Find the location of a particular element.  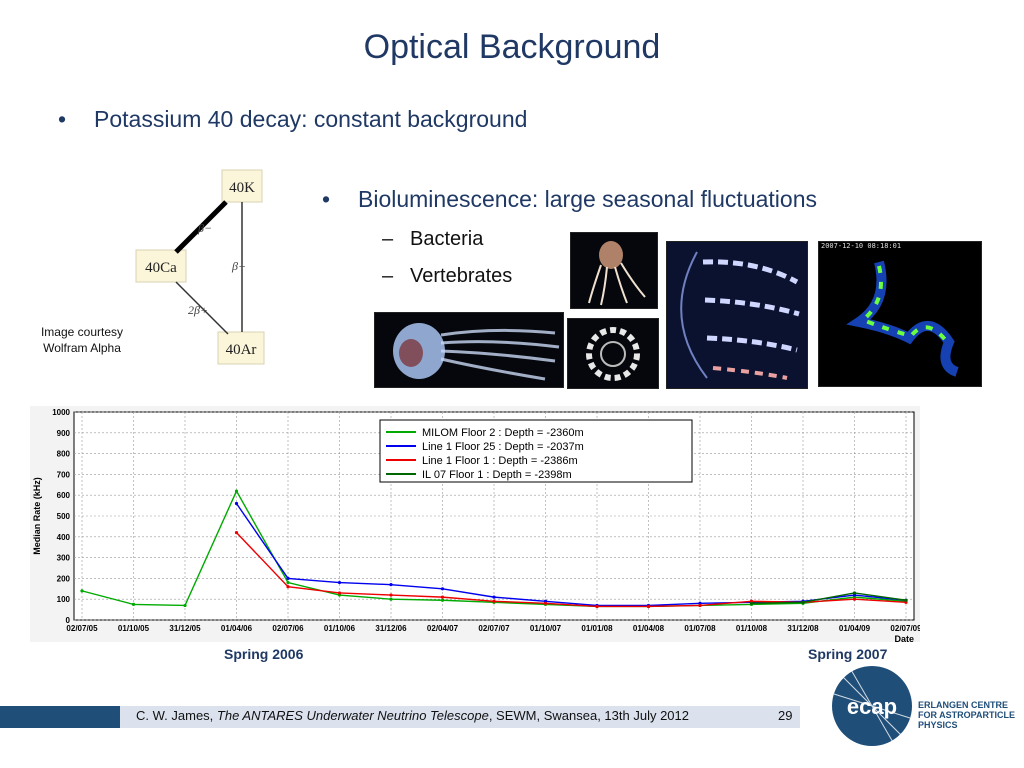

photo-bioluminescence-camera: 2007-12-10 08:18:01 is located at coordinates (900, 314).